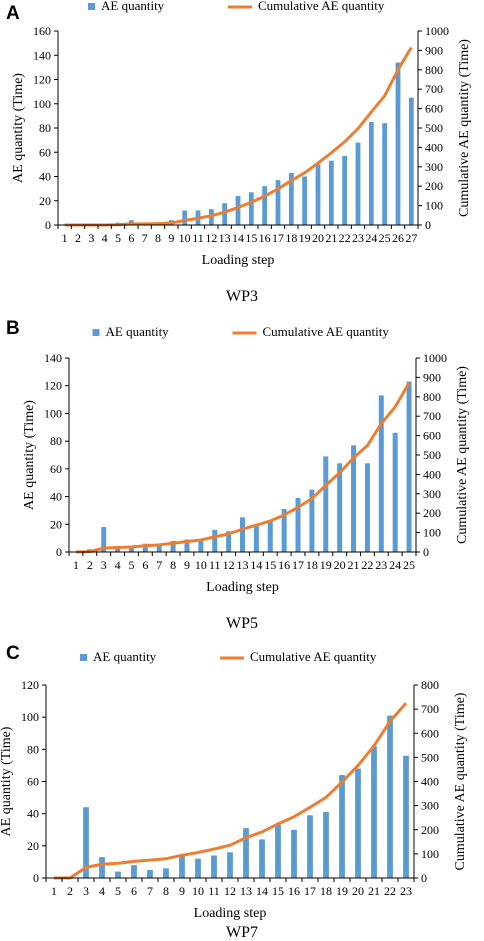 Image resolution: width=484 pixels, height=941 pixels. What do you see at coordinates (437, 31) in the screenshot?
I see `y2-tick-label: 1000` at bounding box center [437, 31].